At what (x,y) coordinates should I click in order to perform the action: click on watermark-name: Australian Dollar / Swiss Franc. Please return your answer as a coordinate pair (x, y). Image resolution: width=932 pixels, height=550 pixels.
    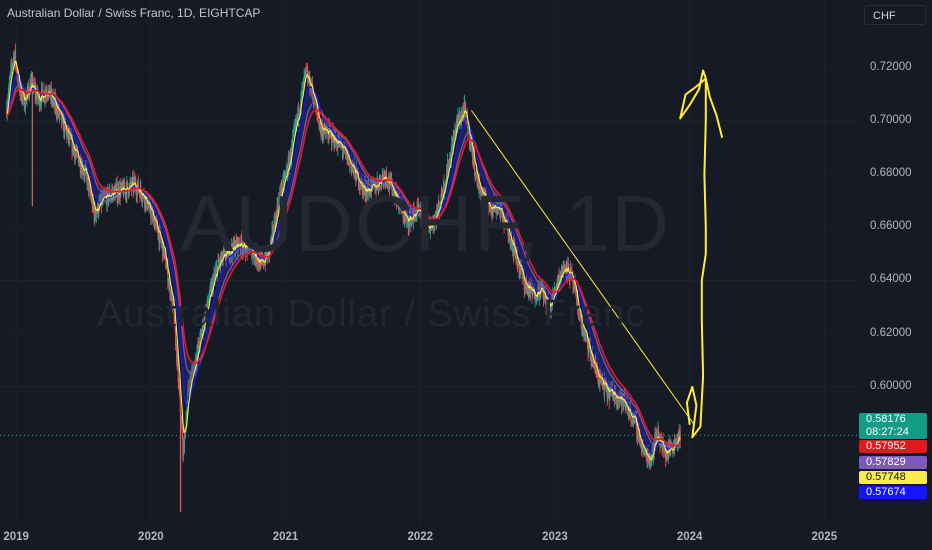
    Looking at the image, I should click on (371, 314).